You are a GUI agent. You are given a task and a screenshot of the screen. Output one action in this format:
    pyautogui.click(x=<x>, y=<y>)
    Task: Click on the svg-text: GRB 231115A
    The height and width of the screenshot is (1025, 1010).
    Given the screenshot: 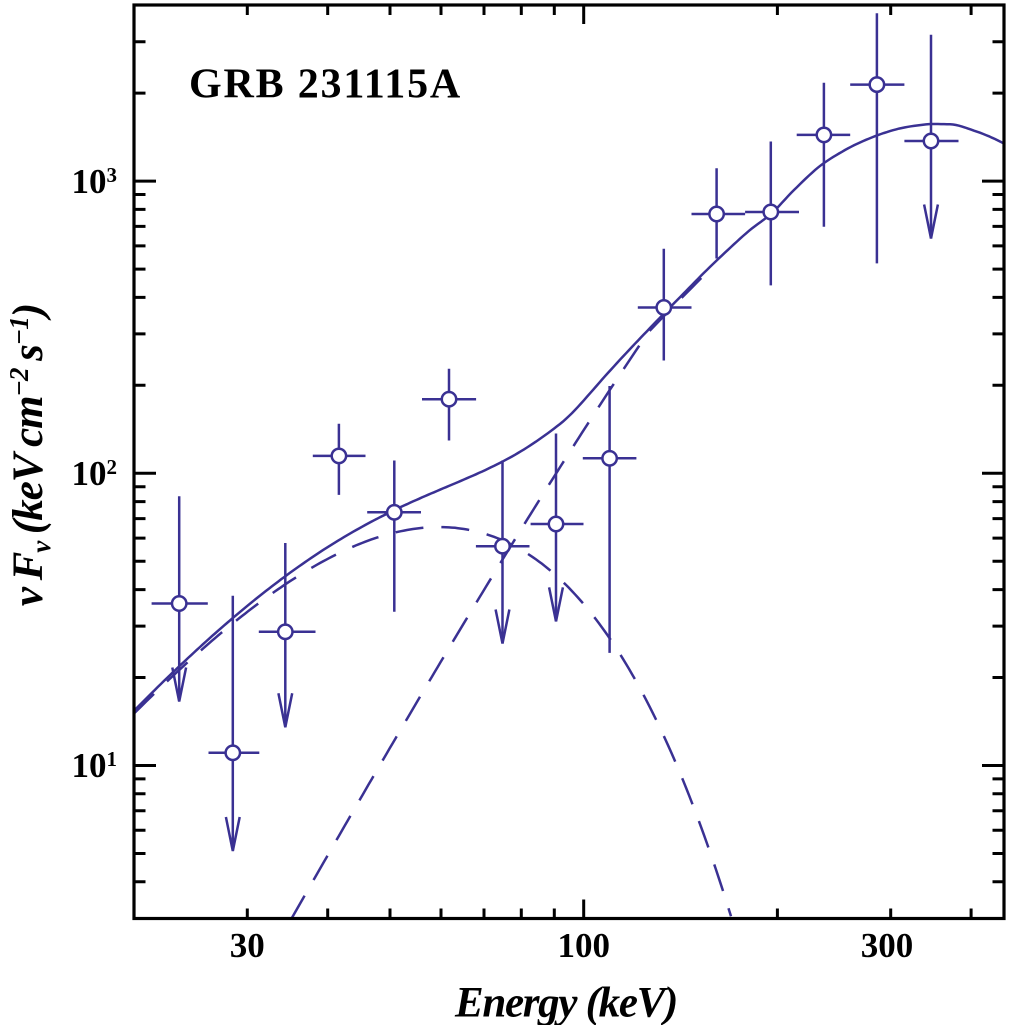 What is the action you would take?
    pyautogui.click(x=325, y=85)
    